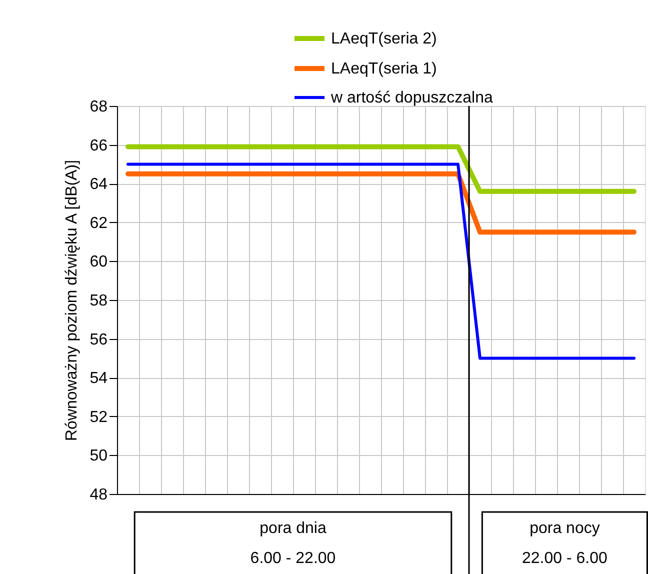 The width and height of the screenshot is (648, 574). Describe the element at coordinates (72, 301) in the screenshot. I see `y-axis-title: Równoważny poziom dźwięku A [dB(A)]` at that location.